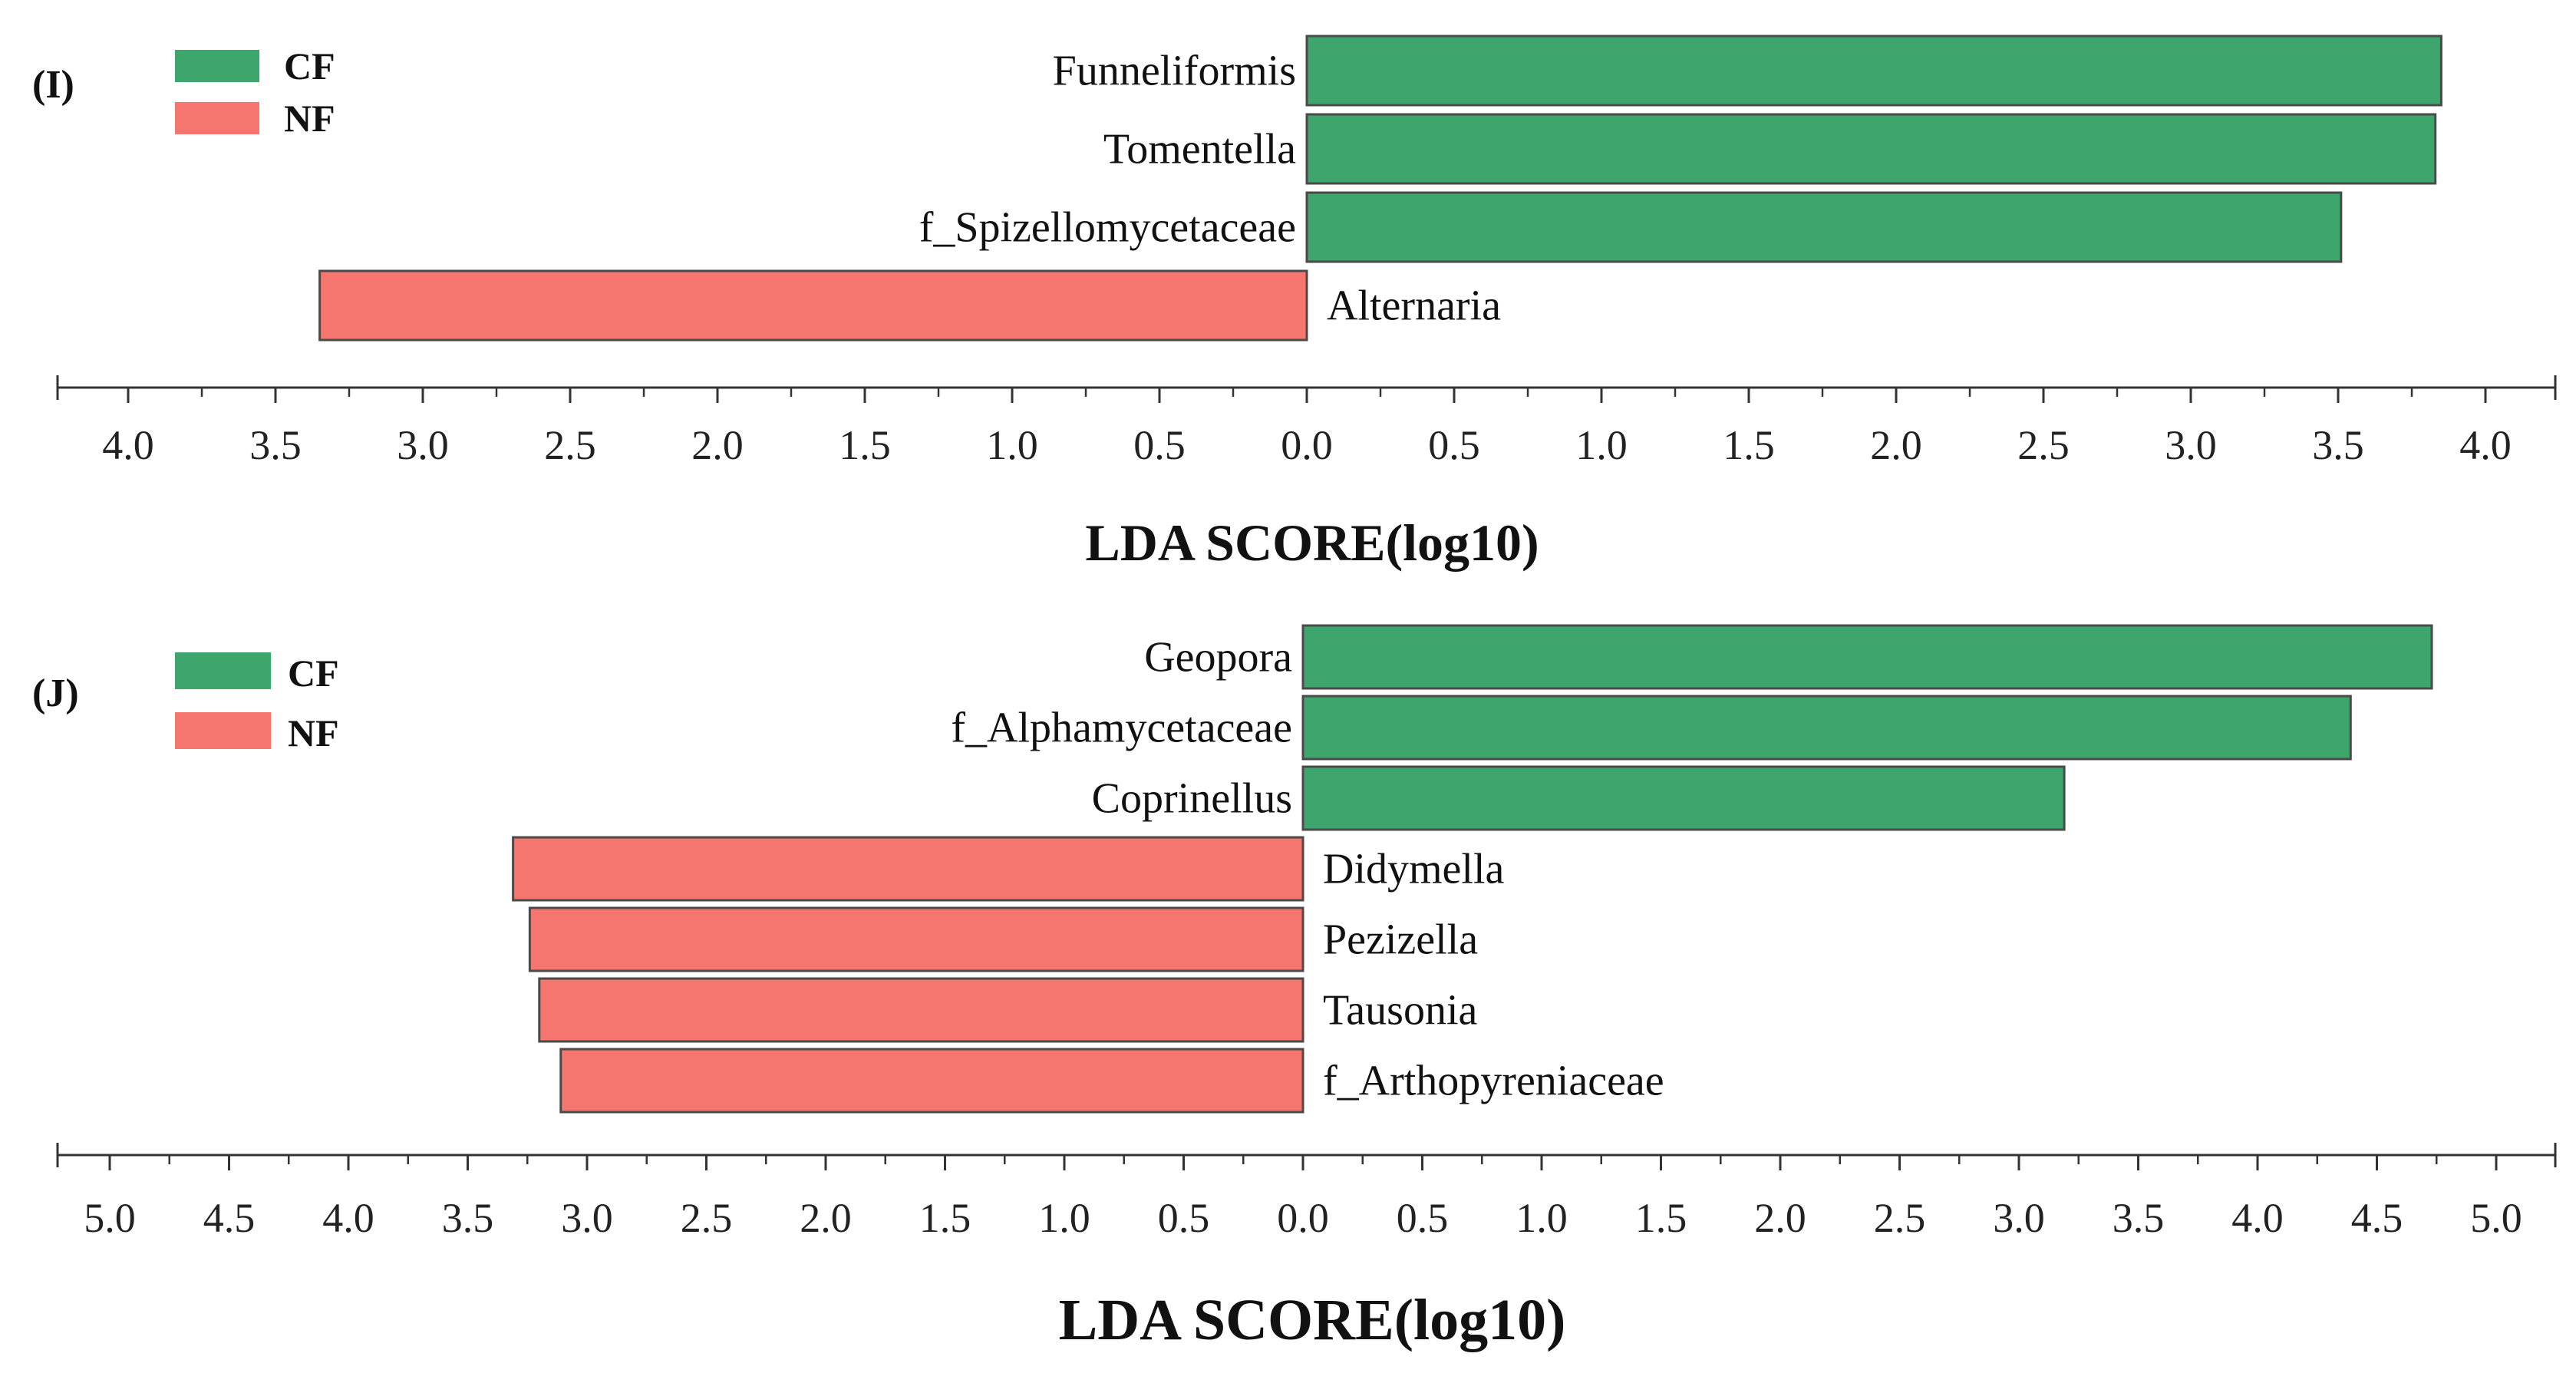  What do you see at coordinates (908, 869) in the screenshot?
I see `bar-didymella` at bounding box center [908, 869].